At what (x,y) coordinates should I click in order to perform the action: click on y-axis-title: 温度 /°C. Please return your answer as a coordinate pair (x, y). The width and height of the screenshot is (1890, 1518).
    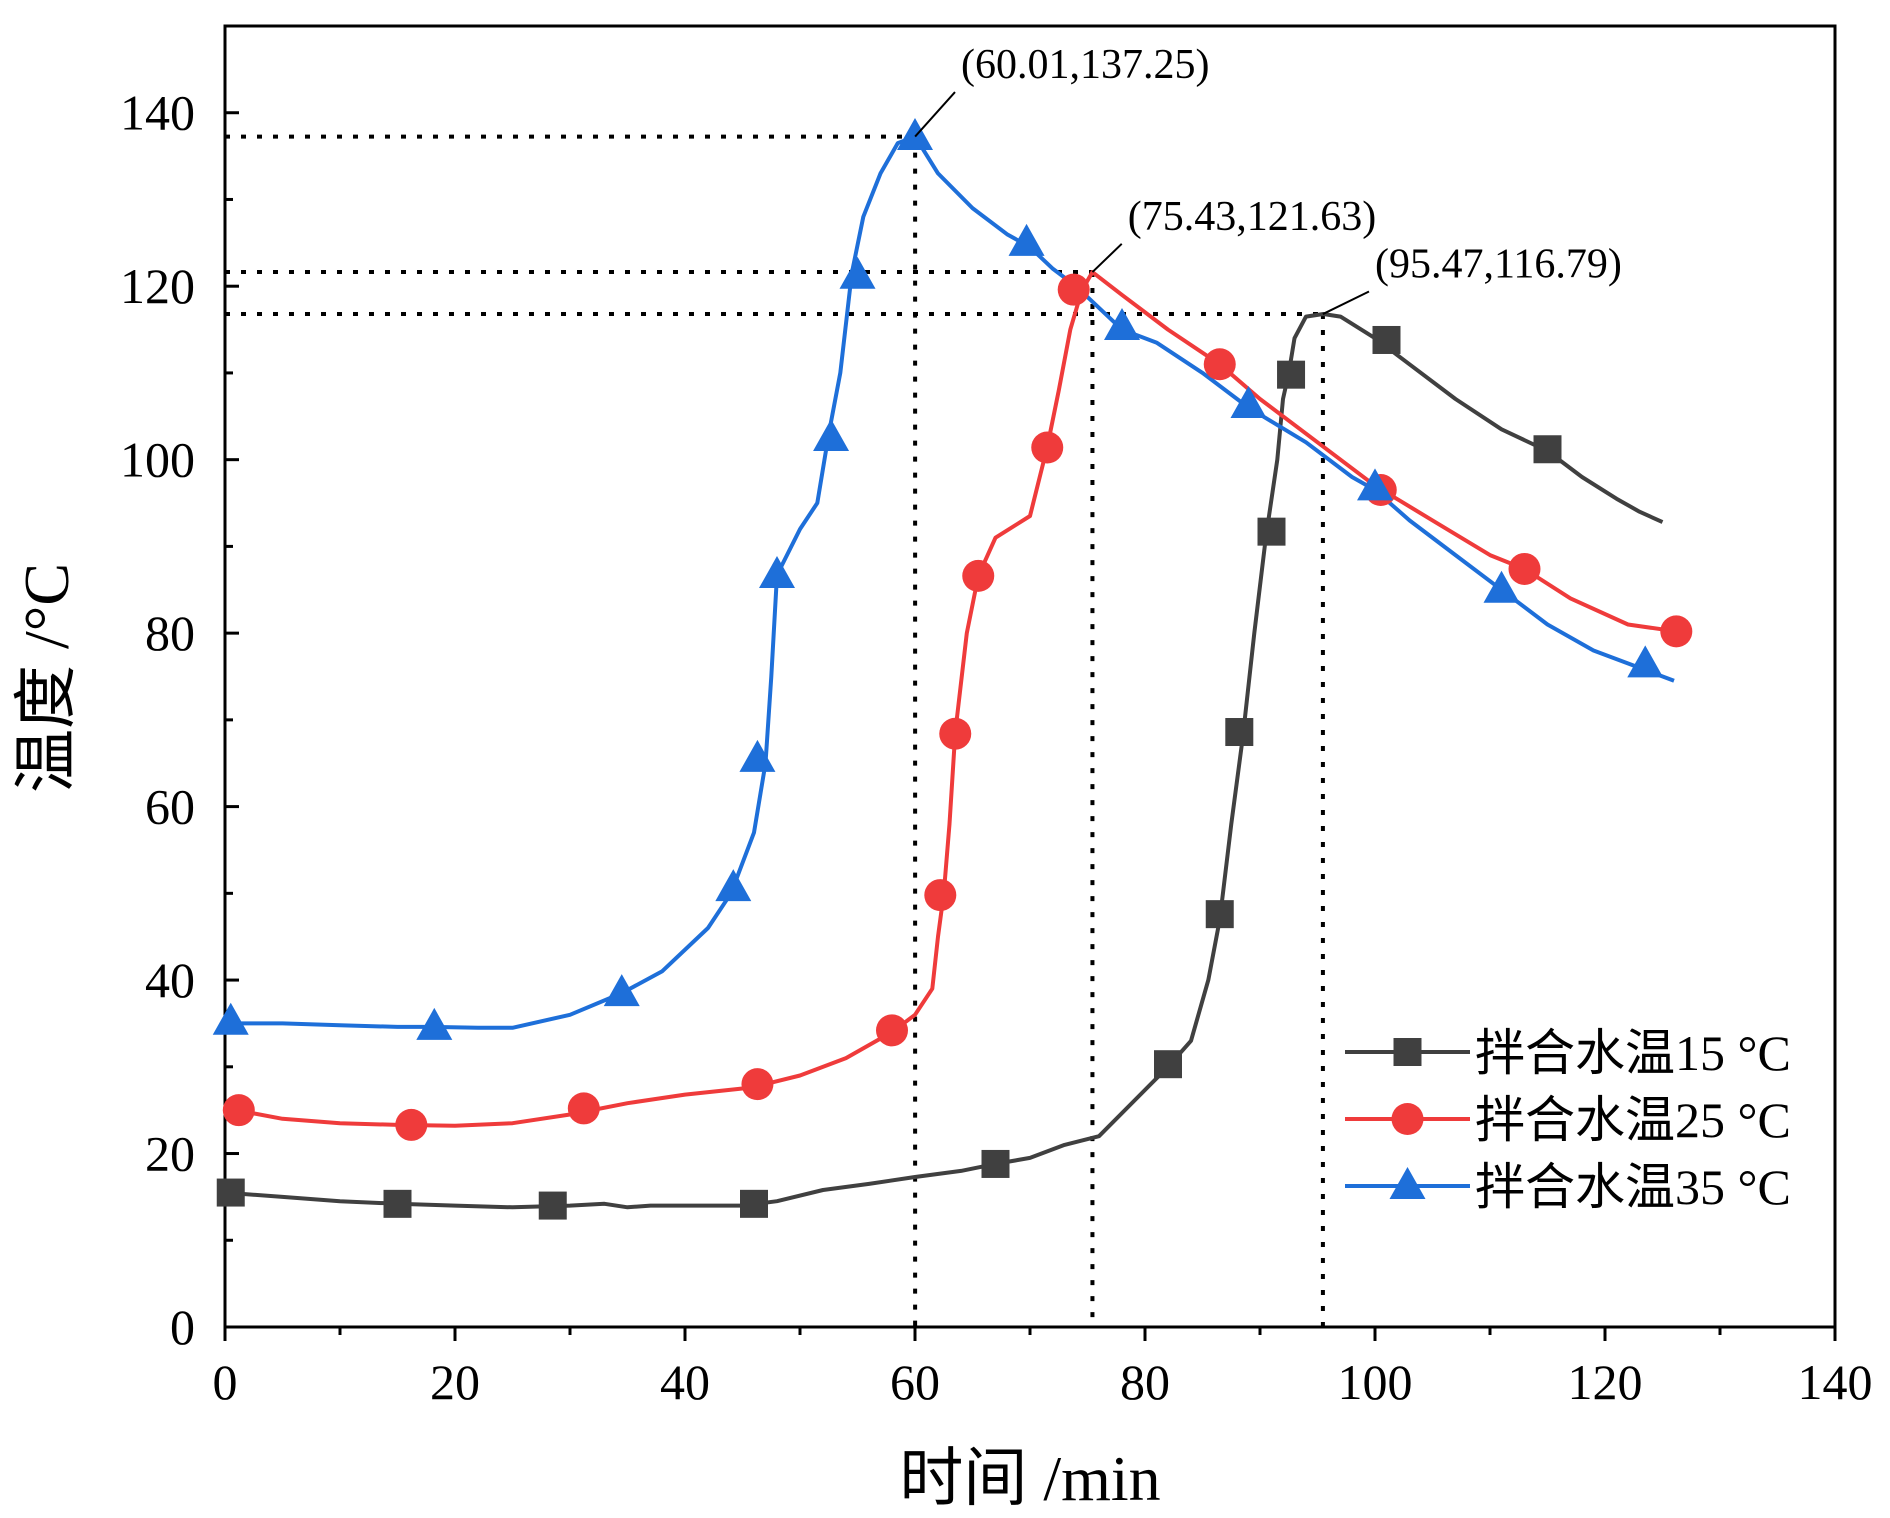
    Looking at the image, I should click on (46, 678).